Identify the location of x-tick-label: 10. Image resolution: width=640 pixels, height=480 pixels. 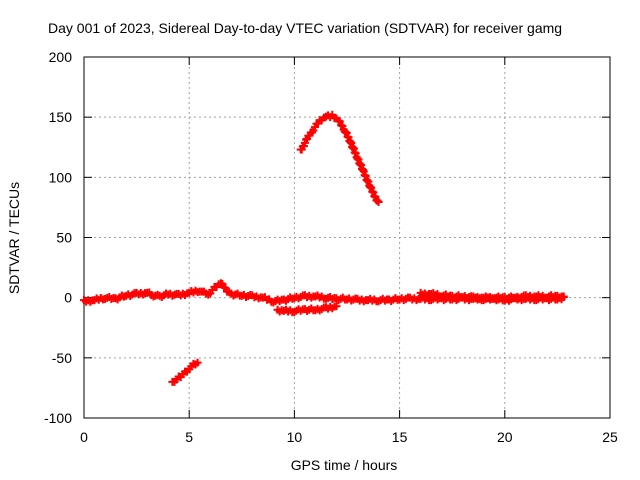
(295, 437).